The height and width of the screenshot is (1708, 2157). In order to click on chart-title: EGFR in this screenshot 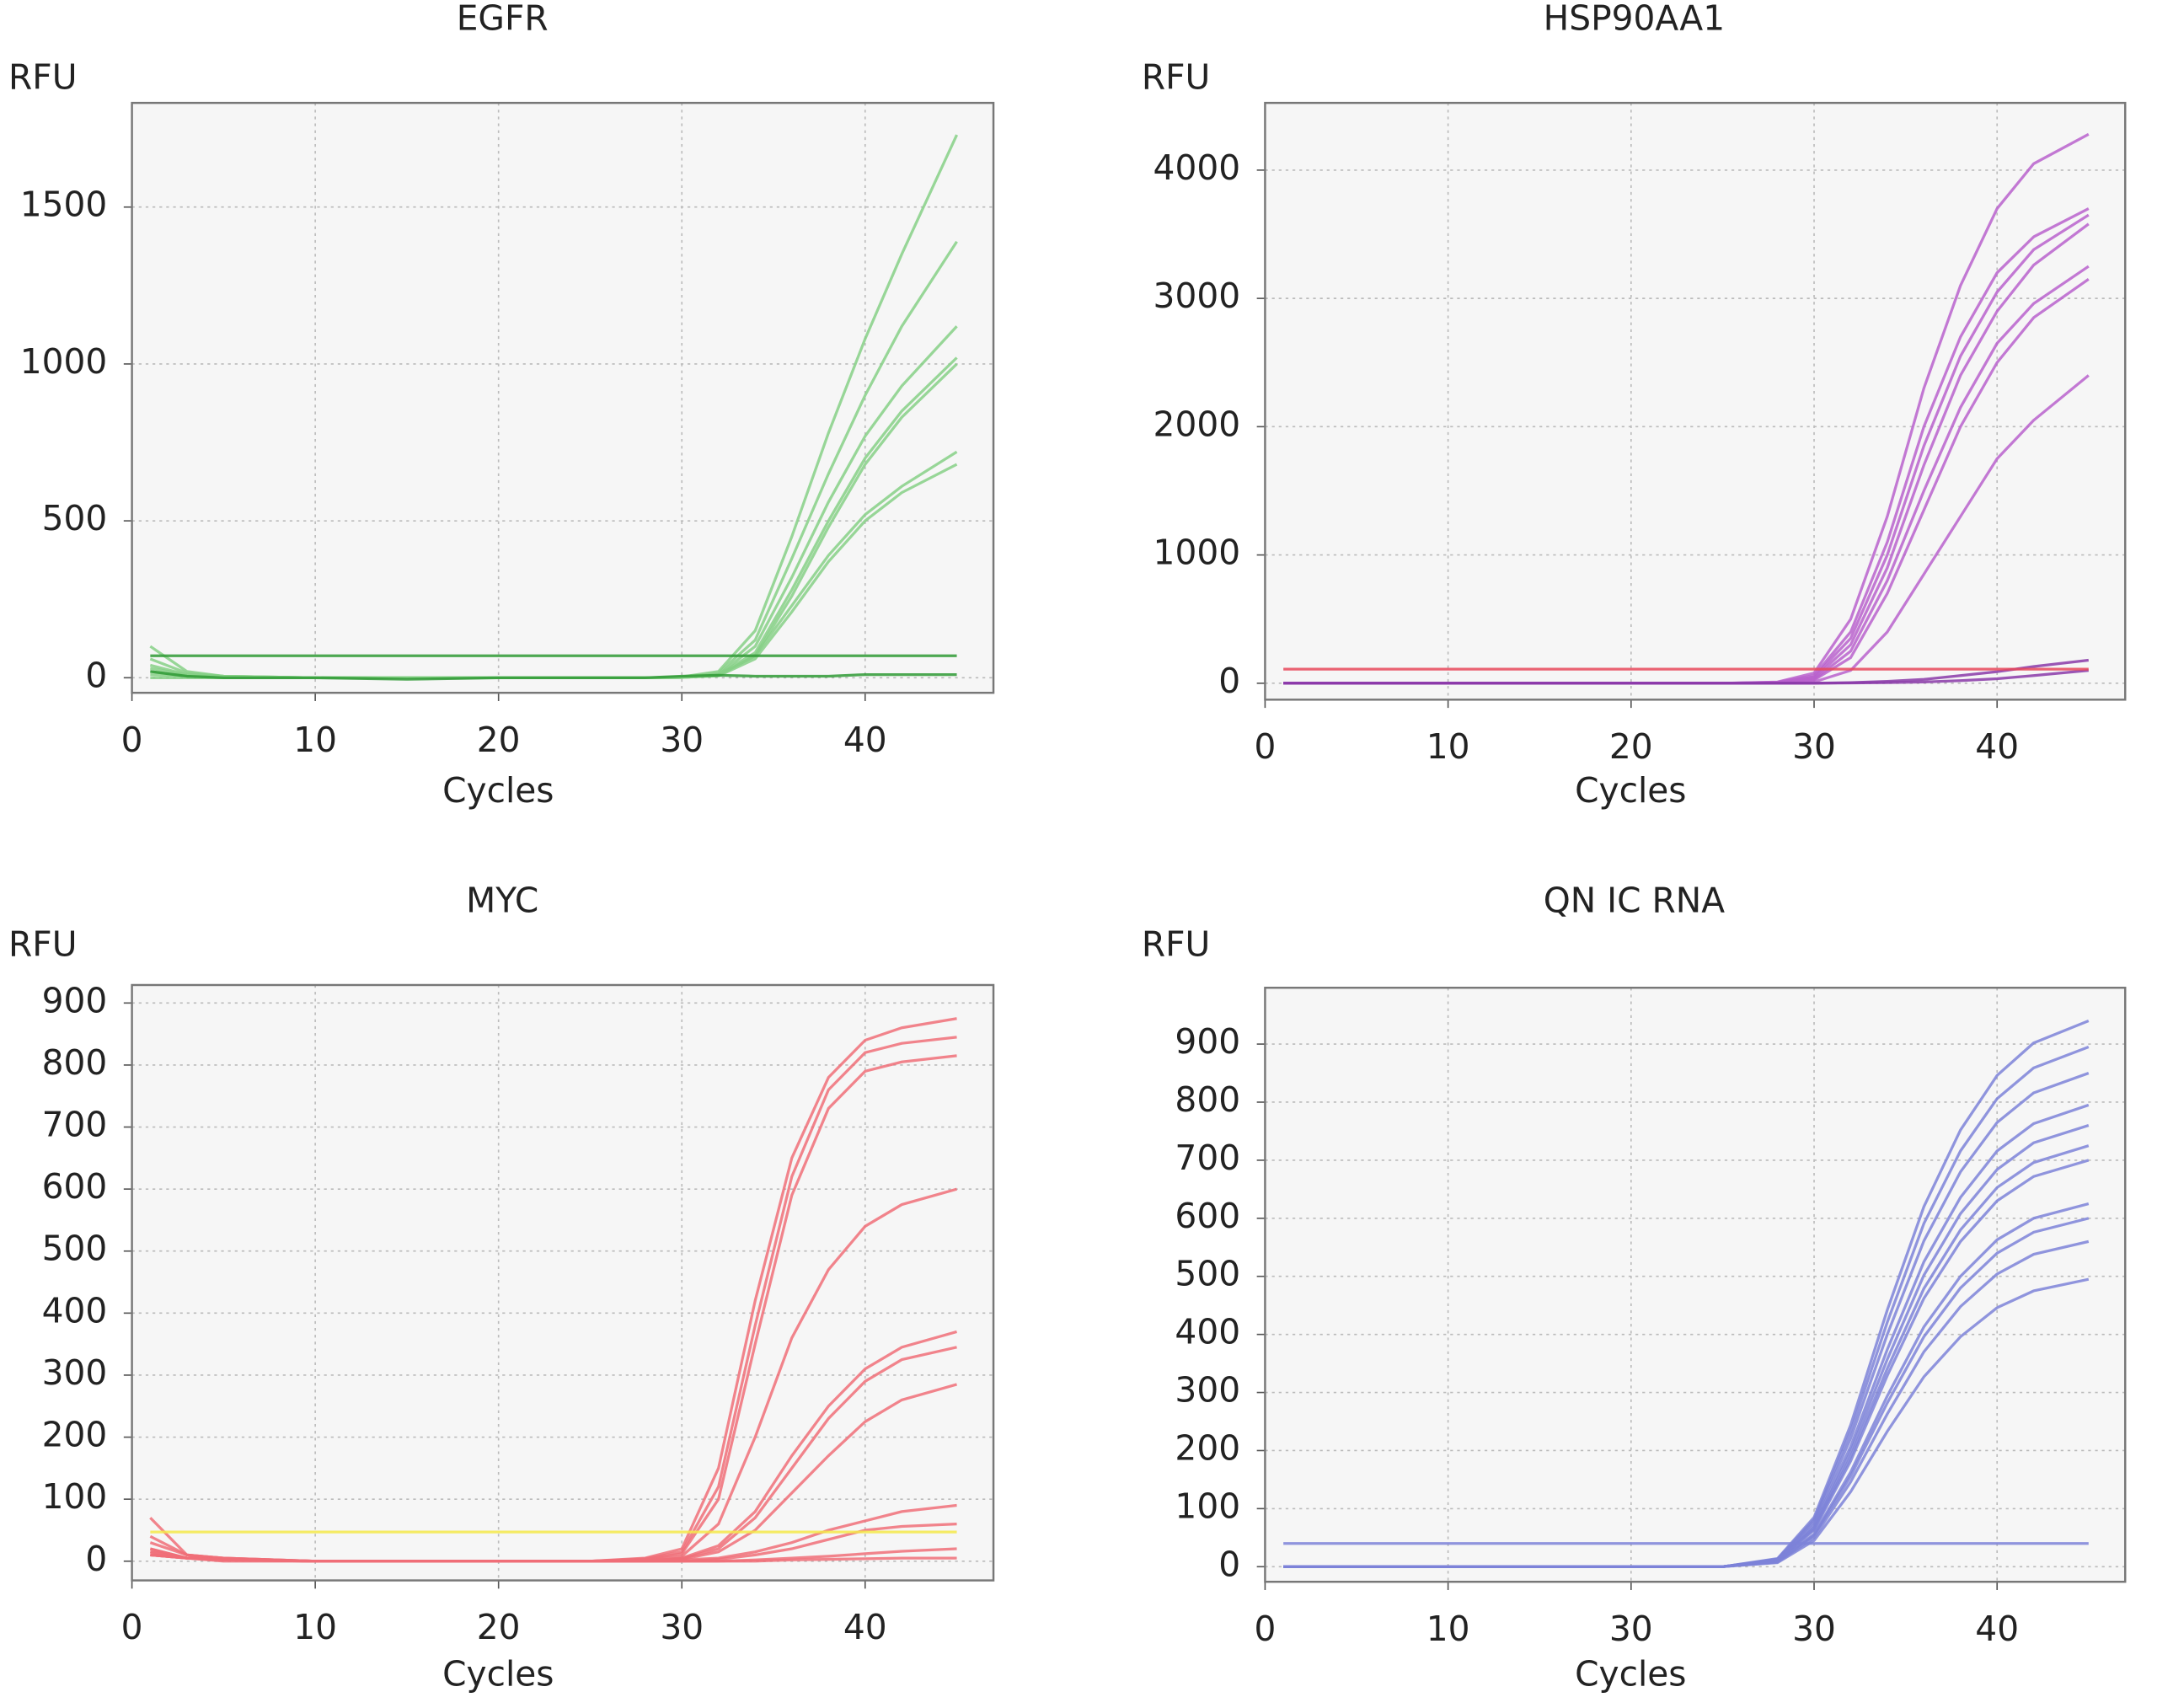, I will do `click(503, 19)`.